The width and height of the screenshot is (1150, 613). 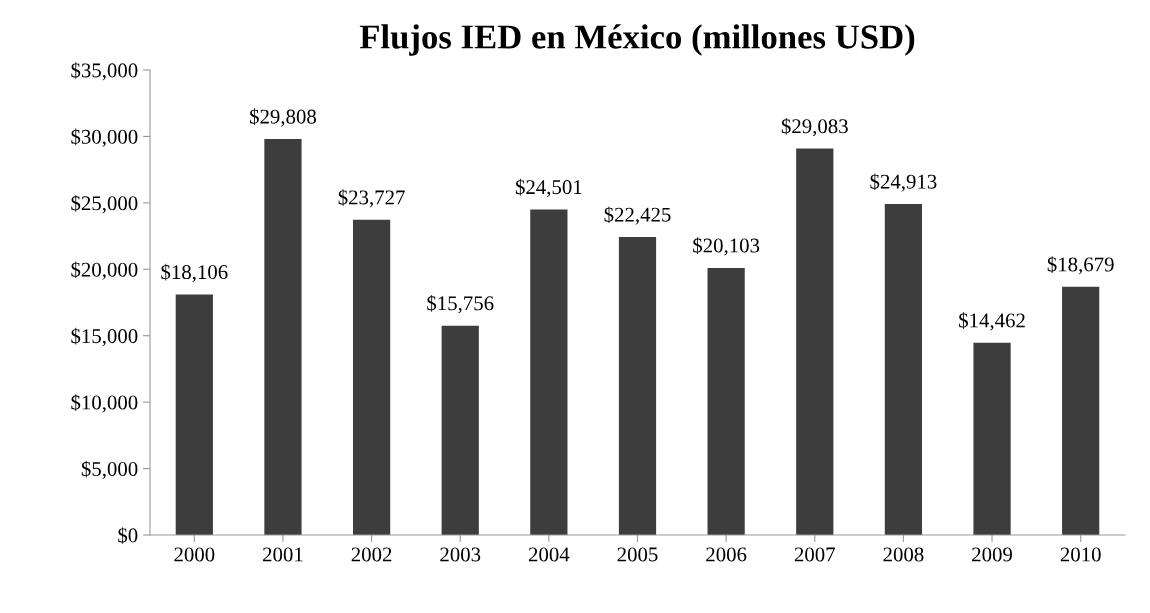 I want to click on data-label: $23,727, so click(x=371, y=198).